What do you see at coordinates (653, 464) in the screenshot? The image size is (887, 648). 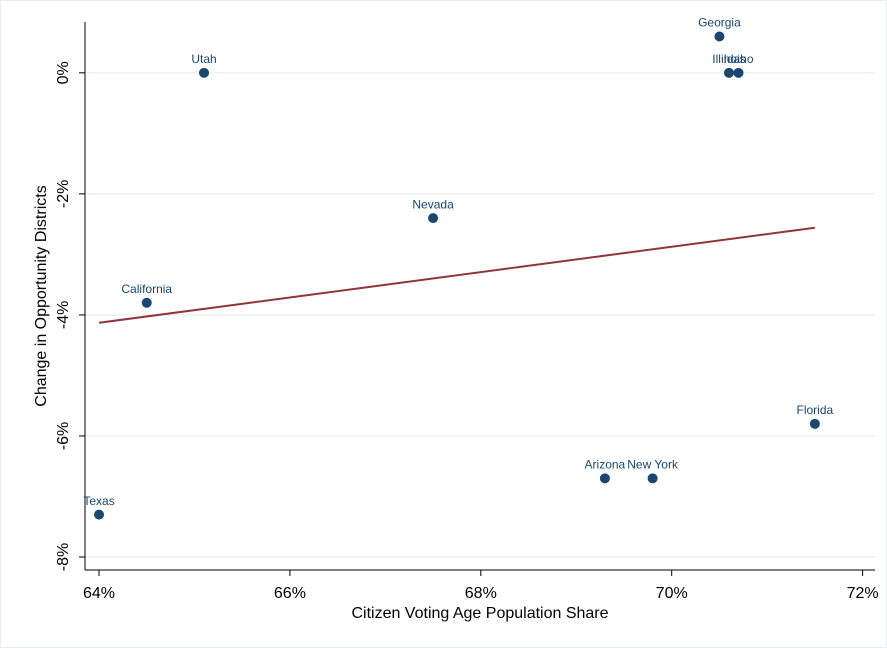 I see `point-label: New York` at bounding box center [653, 464].